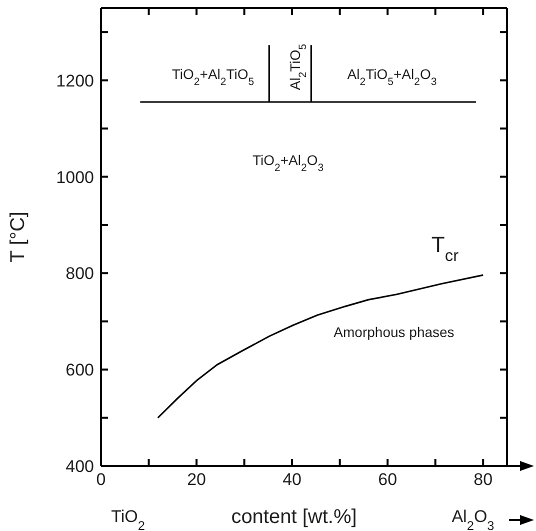 Image resolution: width=536 pixels, height=531 pixels. What do you see at coordinates (483, 480) in the screenshot?
I see `x-tick-label: 80` at bounding box center [483, 480].